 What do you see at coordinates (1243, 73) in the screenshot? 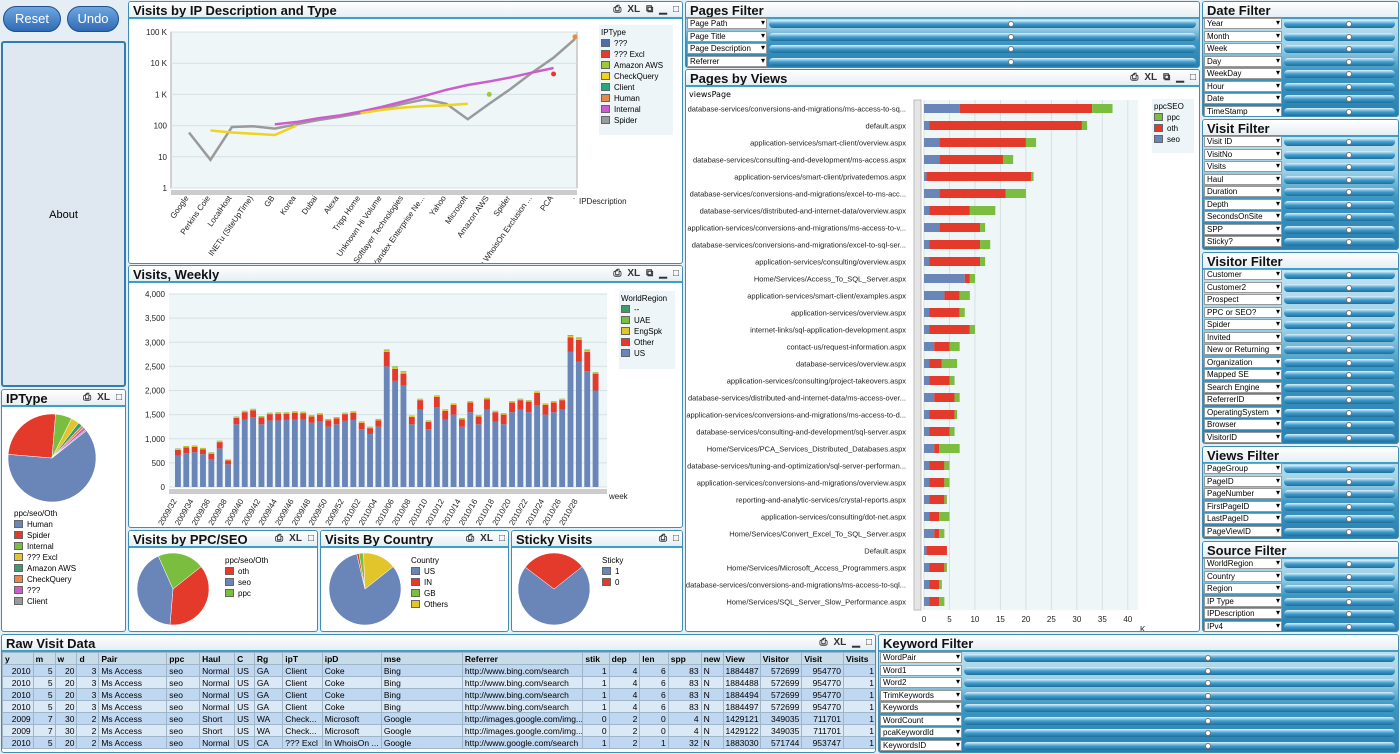
I see `filter-field-select: WeekDay` at bounding box center [1243, 73].